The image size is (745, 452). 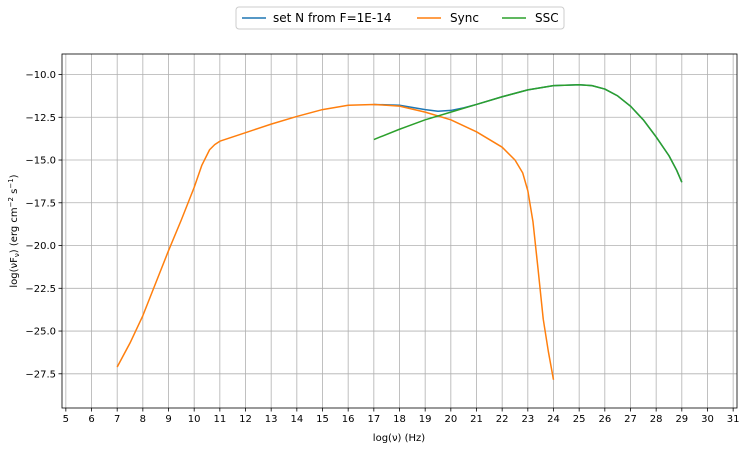 What do you see at coordinates (547, 18) in the screenshot?
I see `legend-label-ssc: SSC` at bounding box center [547, 18].